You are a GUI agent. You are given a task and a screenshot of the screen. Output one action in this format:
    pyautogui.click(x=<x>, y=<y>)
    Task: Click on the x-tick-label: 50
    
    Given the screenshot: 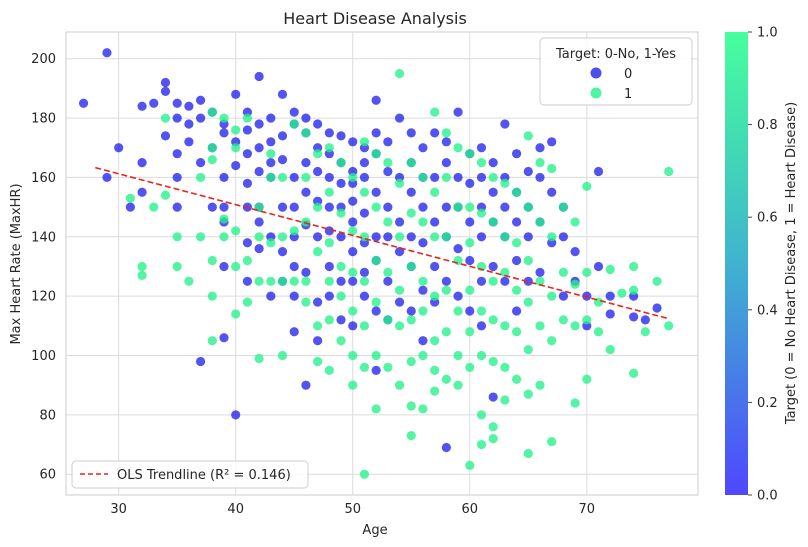 What is the action you would take?
    pyautogui.click(x=352, y=509)
    